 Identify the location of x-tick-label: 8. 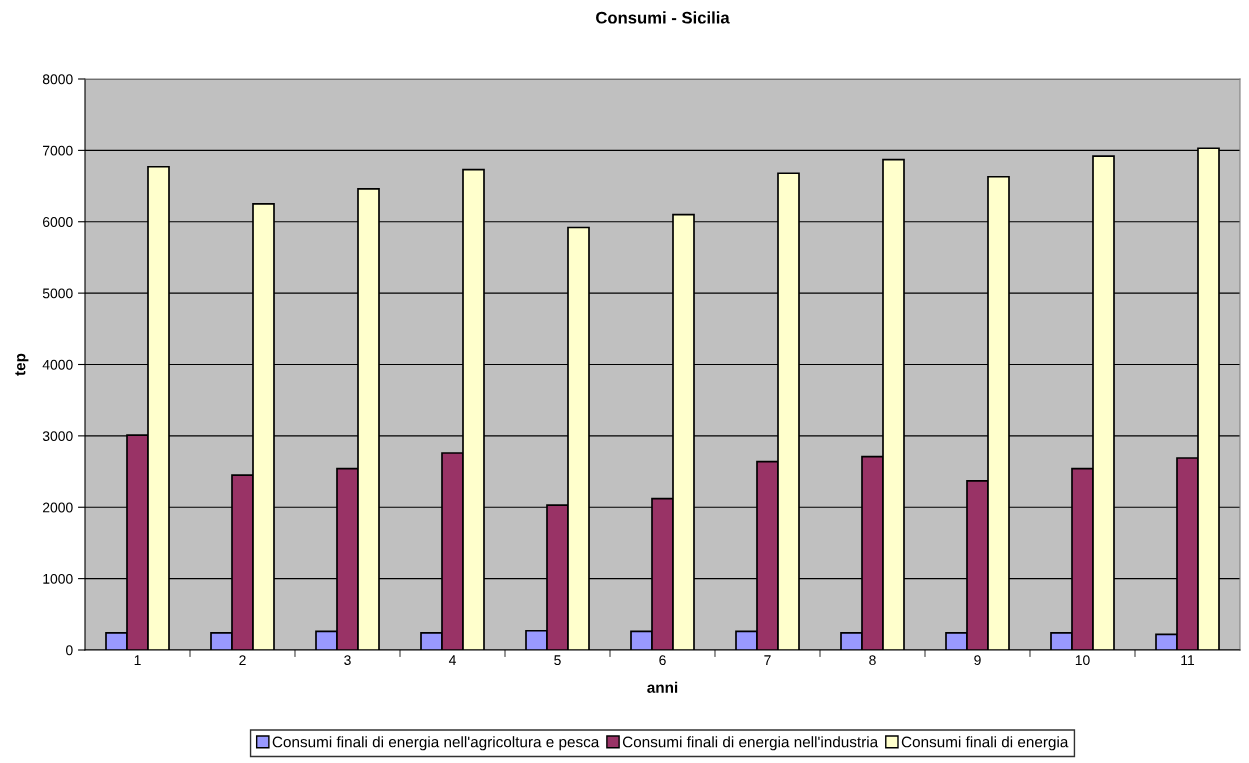
(872, 660).